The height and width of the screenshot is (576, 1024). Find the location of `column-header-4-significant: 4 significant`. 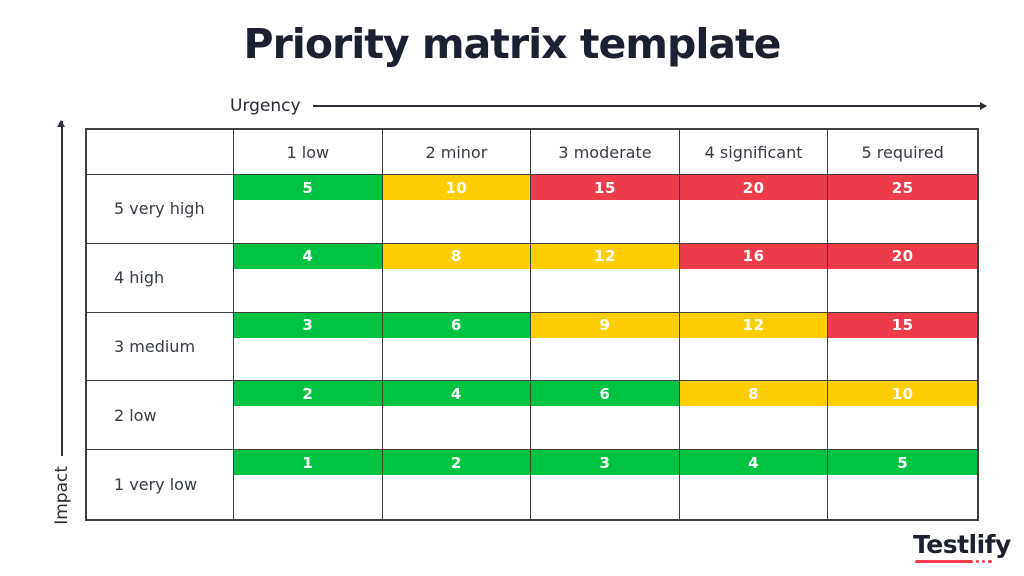

column-header-4-significant: 4 significant is located at coordinates (754, 152).